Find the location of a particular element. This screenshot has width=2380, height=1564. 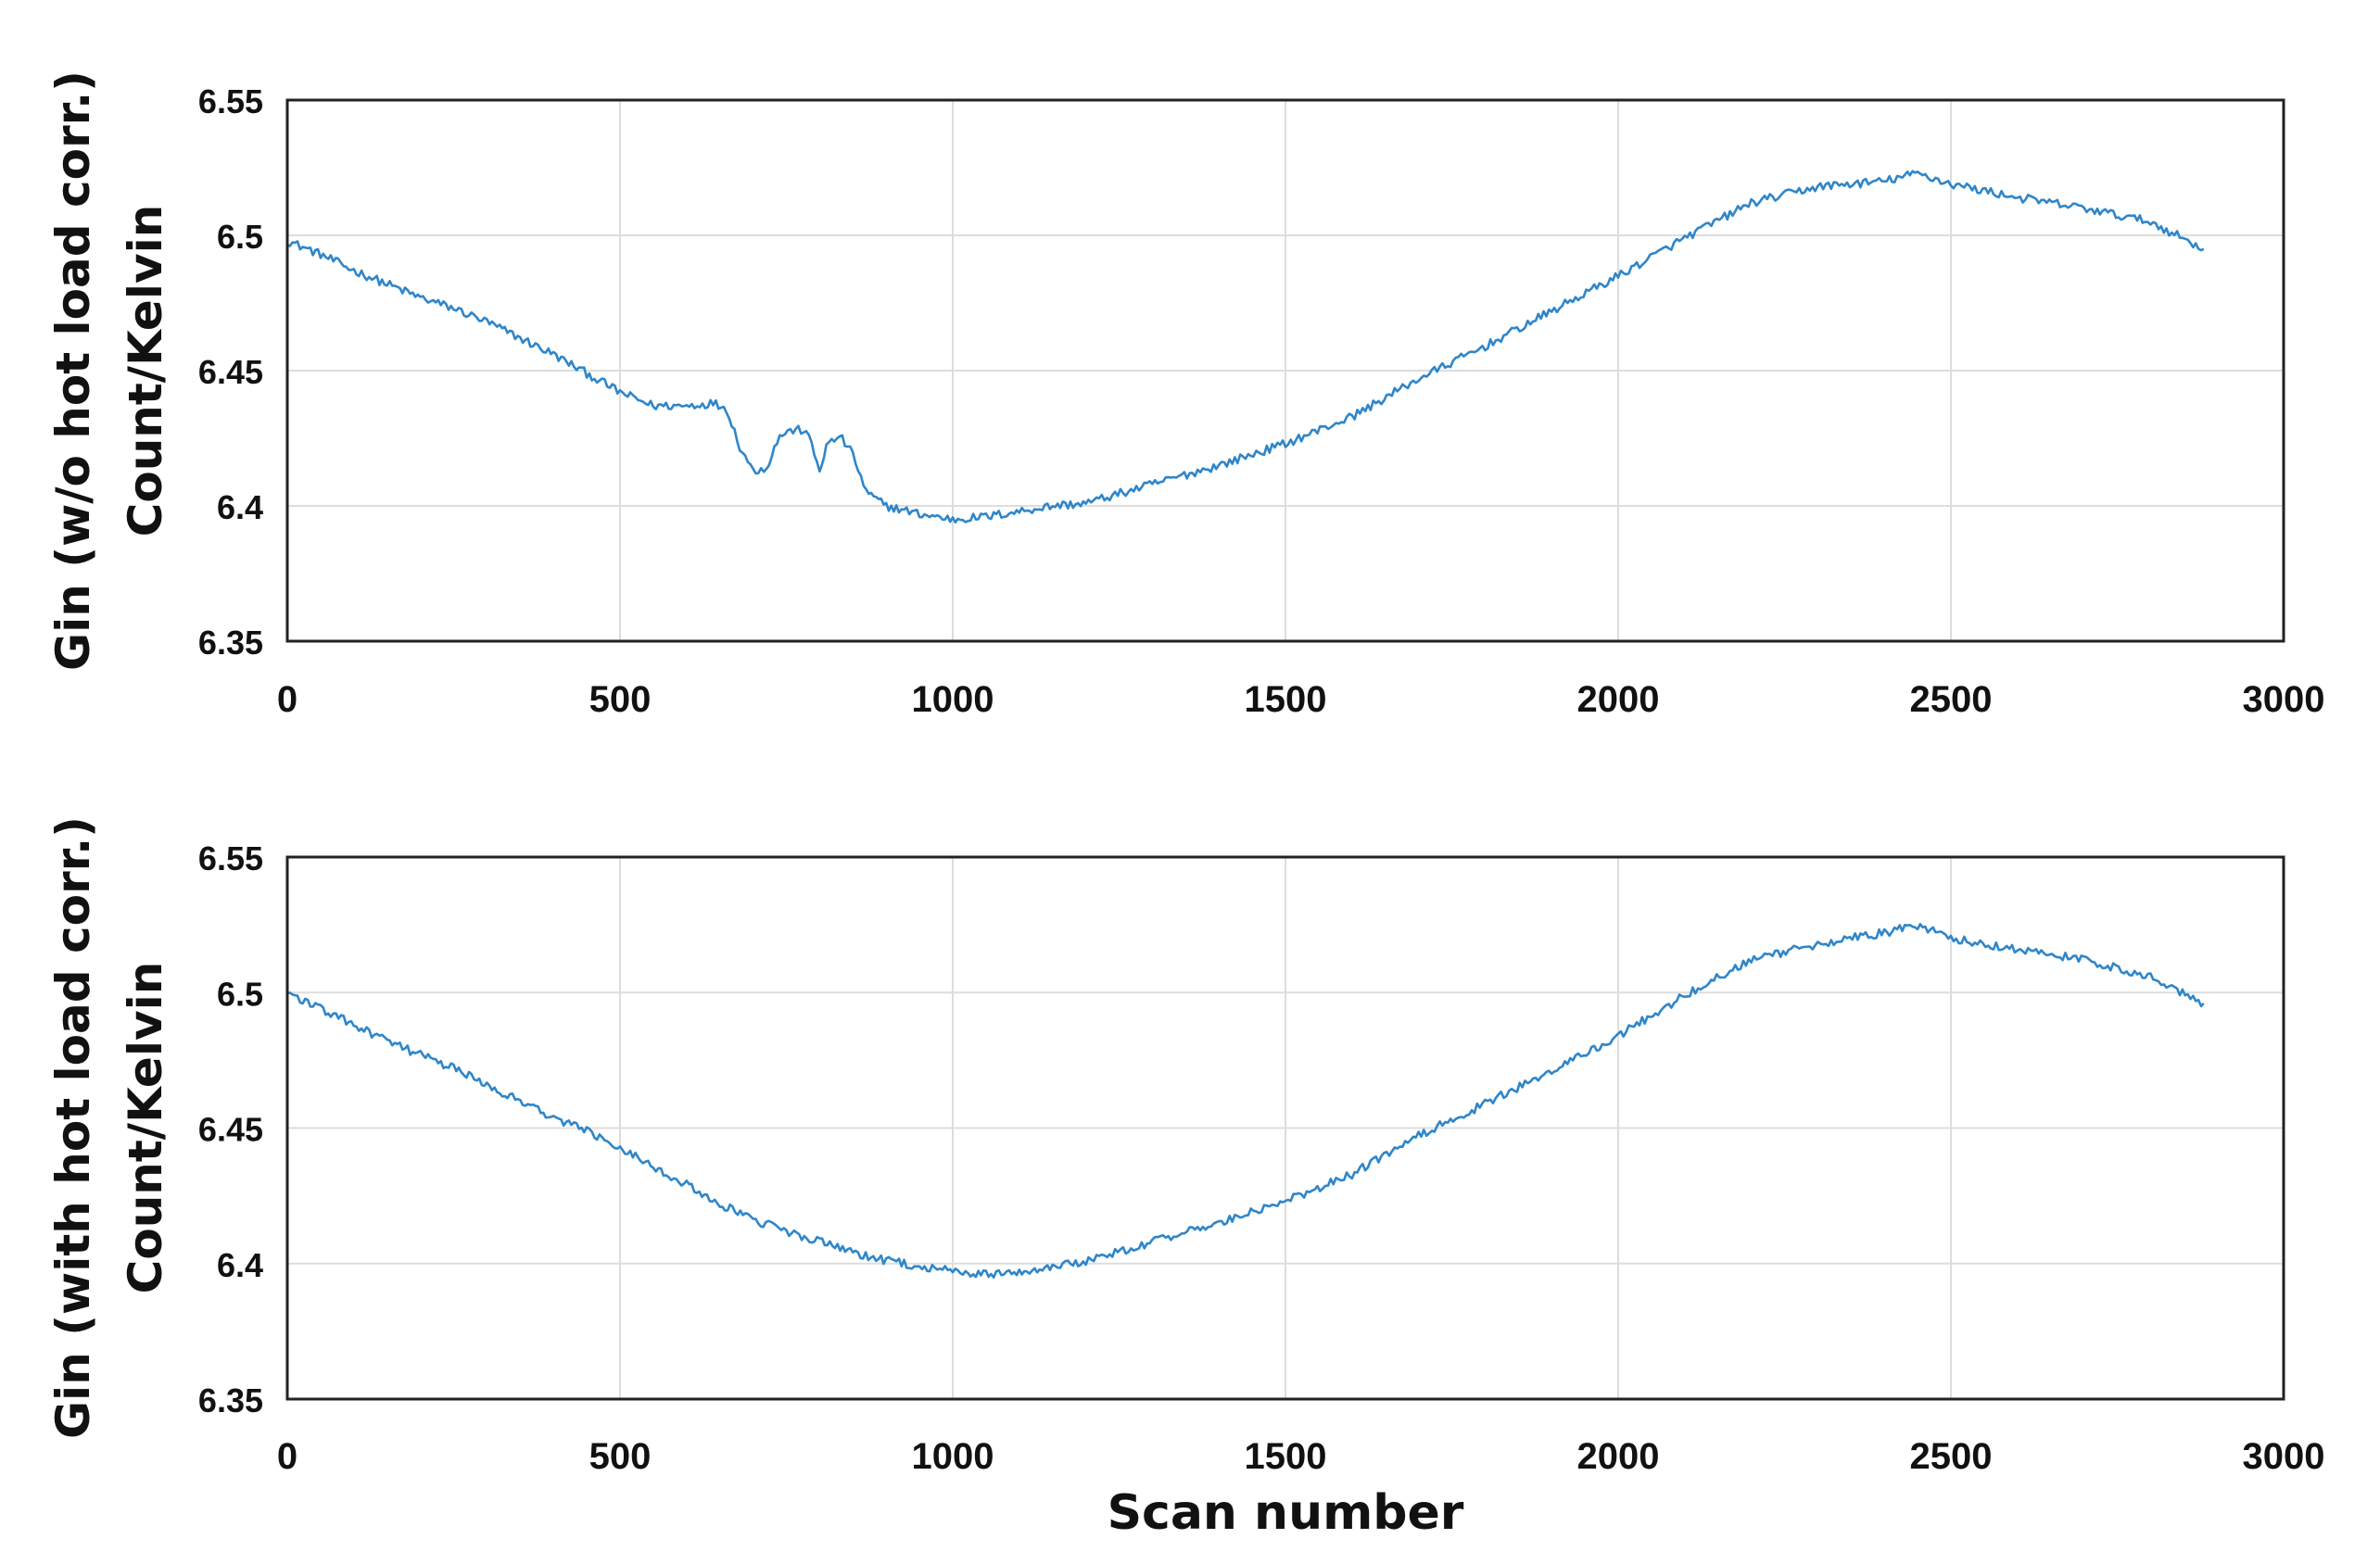

y-axis-label-line1: Gin (with hot load corr.) is located at coordinates (73, 1127).